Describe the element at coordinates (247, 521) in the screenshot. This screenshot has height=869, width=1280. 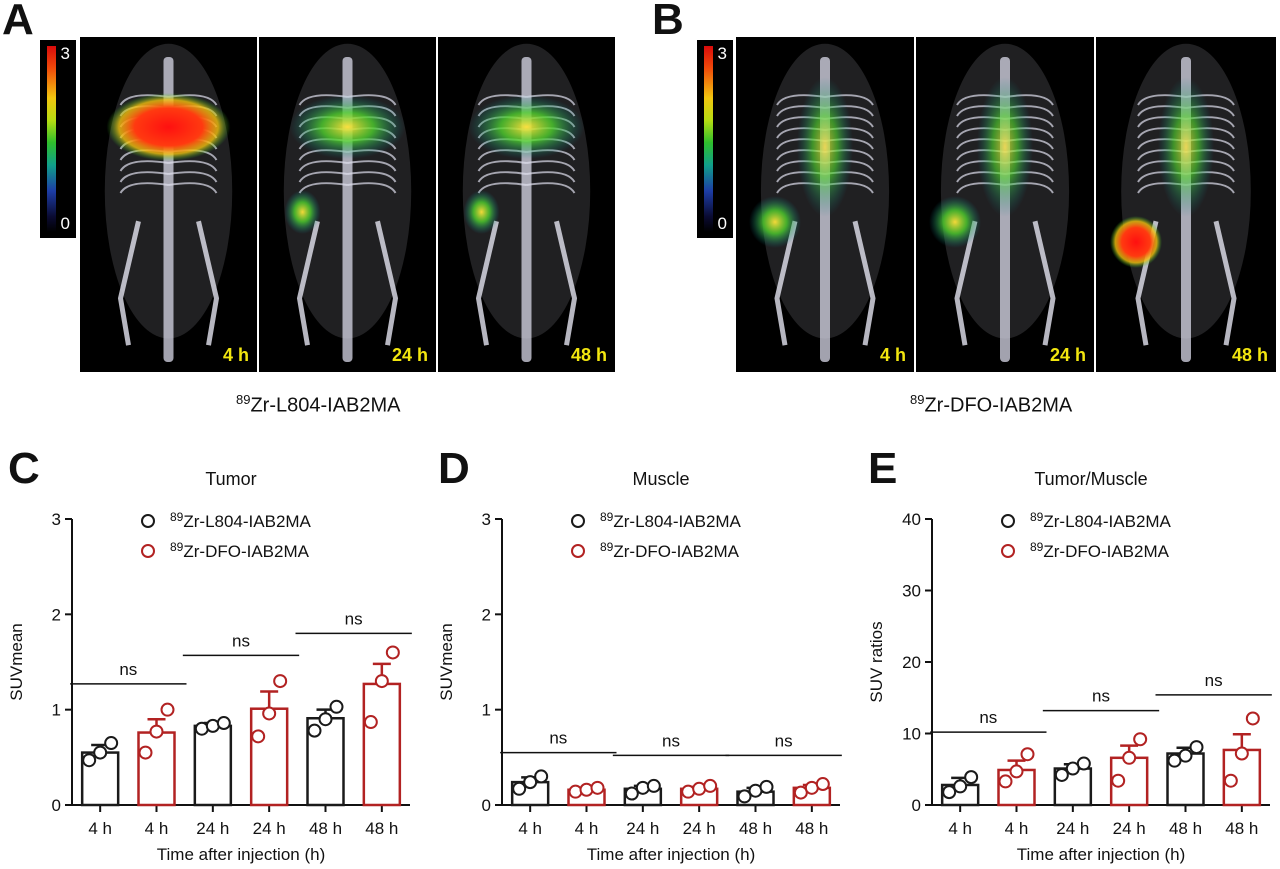
I see `legend-name: Zr-L804-IAB2MA` at that location.